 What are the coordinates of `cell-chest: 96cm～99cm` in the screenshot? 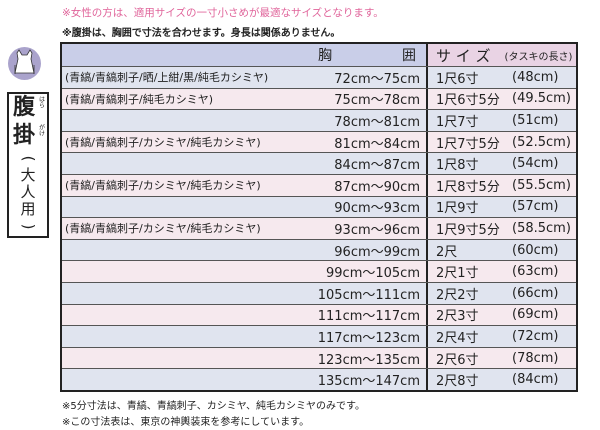 It's located at (377, 252).